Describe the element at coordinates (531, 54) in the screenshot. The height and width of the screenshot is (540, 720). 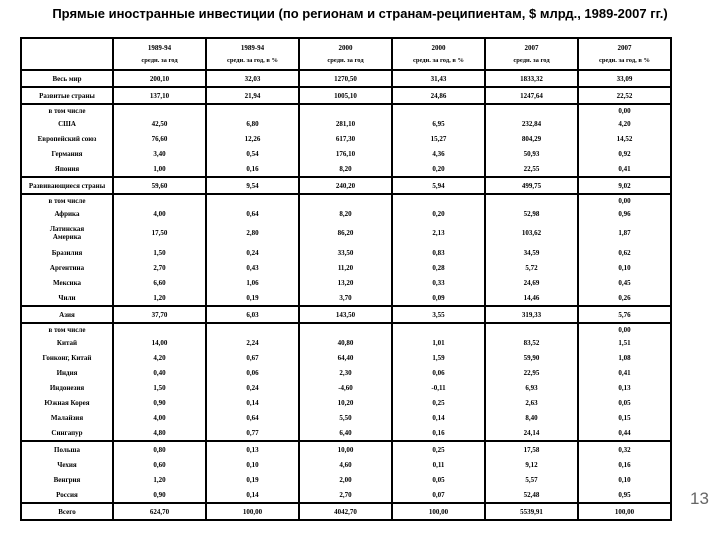
I see `column-header: 2007 средн. за год` at that location.